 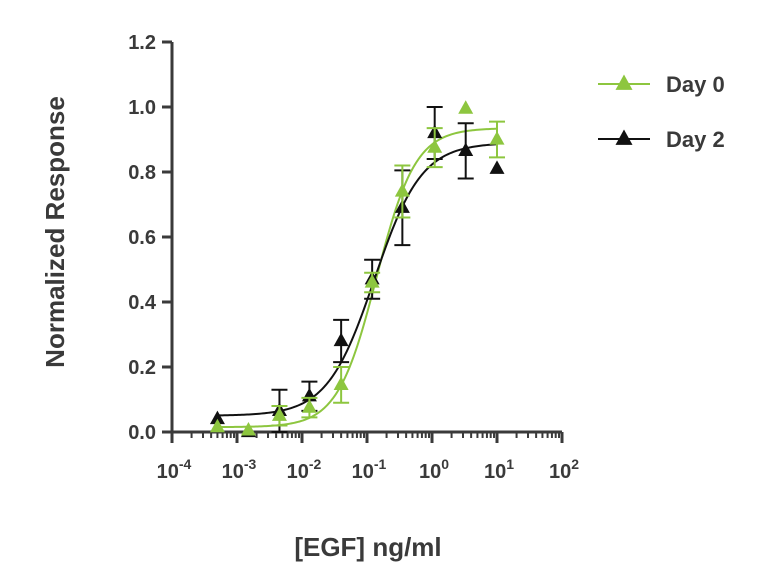 What do you see at coordinates (142, 108) in the screenshot?
I see `y-tick-label: 1.0` at bounding box center [142, 108].